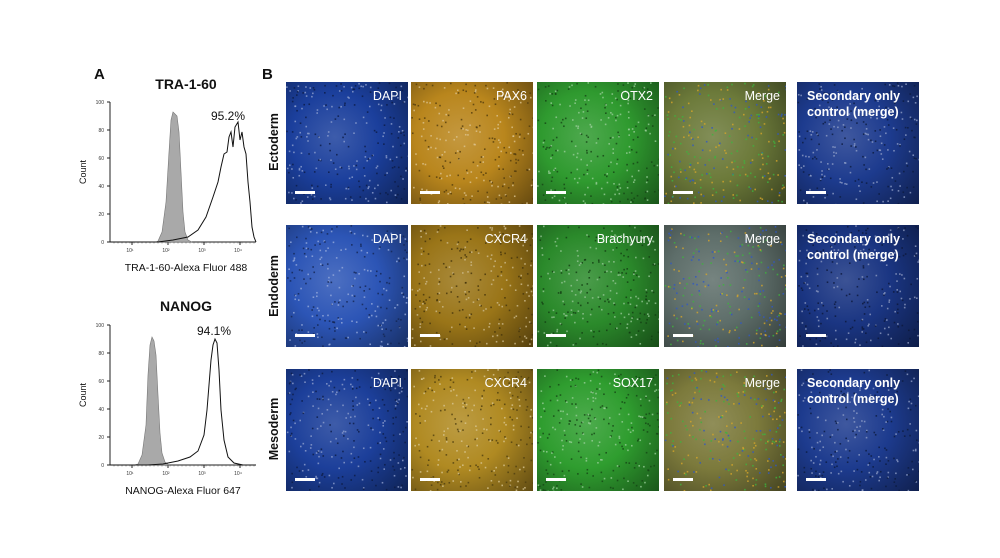  Describe the element at coordinates (228, 116) in the screenshot. I see `percent-positive-label: 95.2%` at that location.